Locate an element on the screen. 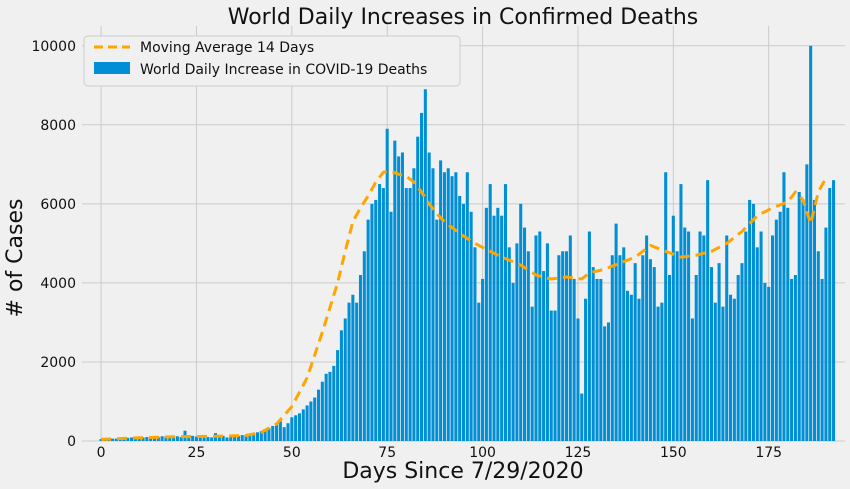 The width and height of the screenshot is (850, 489). x-axis-ticks: 0 25 50 75 100 125 150 175 is located at coordinates (439, 453).